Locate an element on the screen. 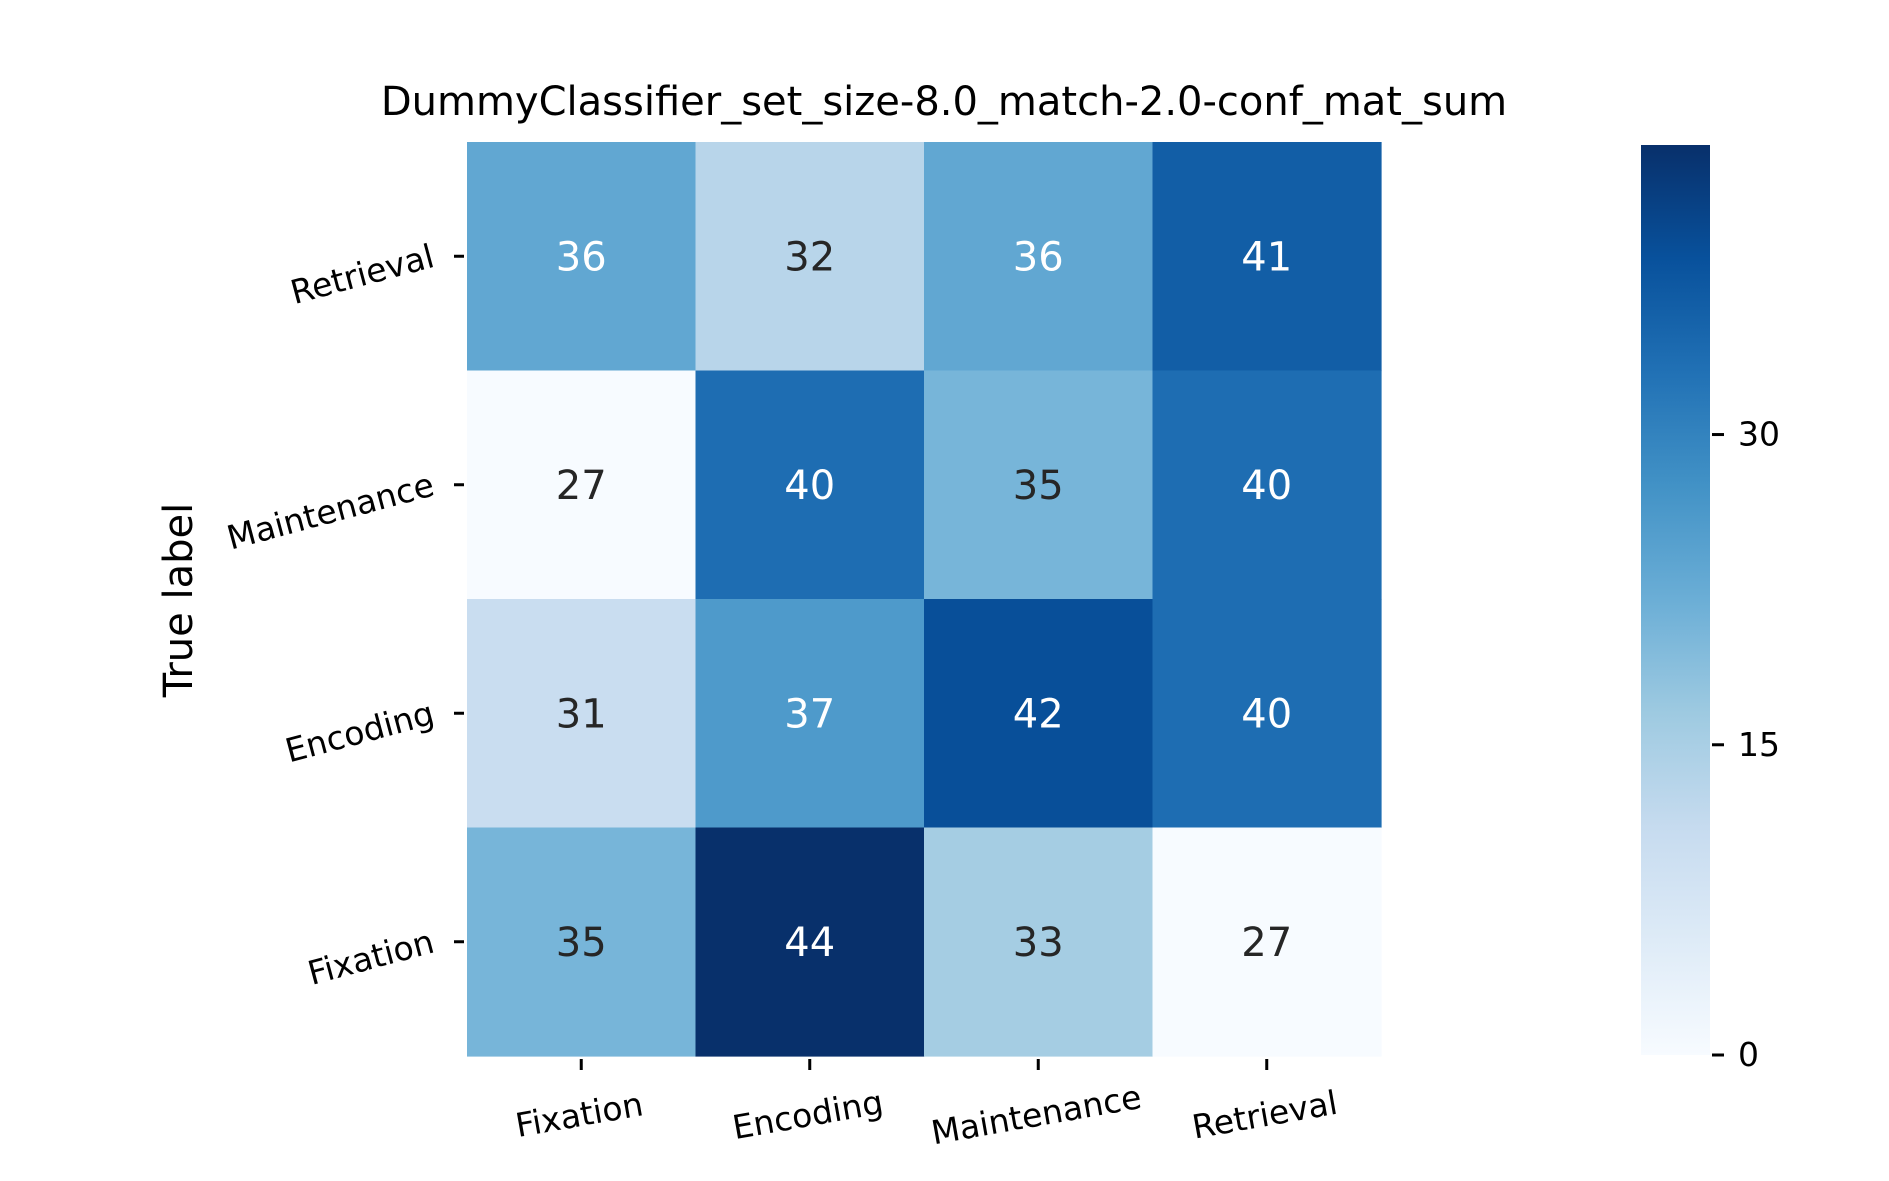 Image resolution: width=1889 pixels, height=1181 pixels. colorbar-ticks: 0 15 30 is located at coordinates (1746, 744).